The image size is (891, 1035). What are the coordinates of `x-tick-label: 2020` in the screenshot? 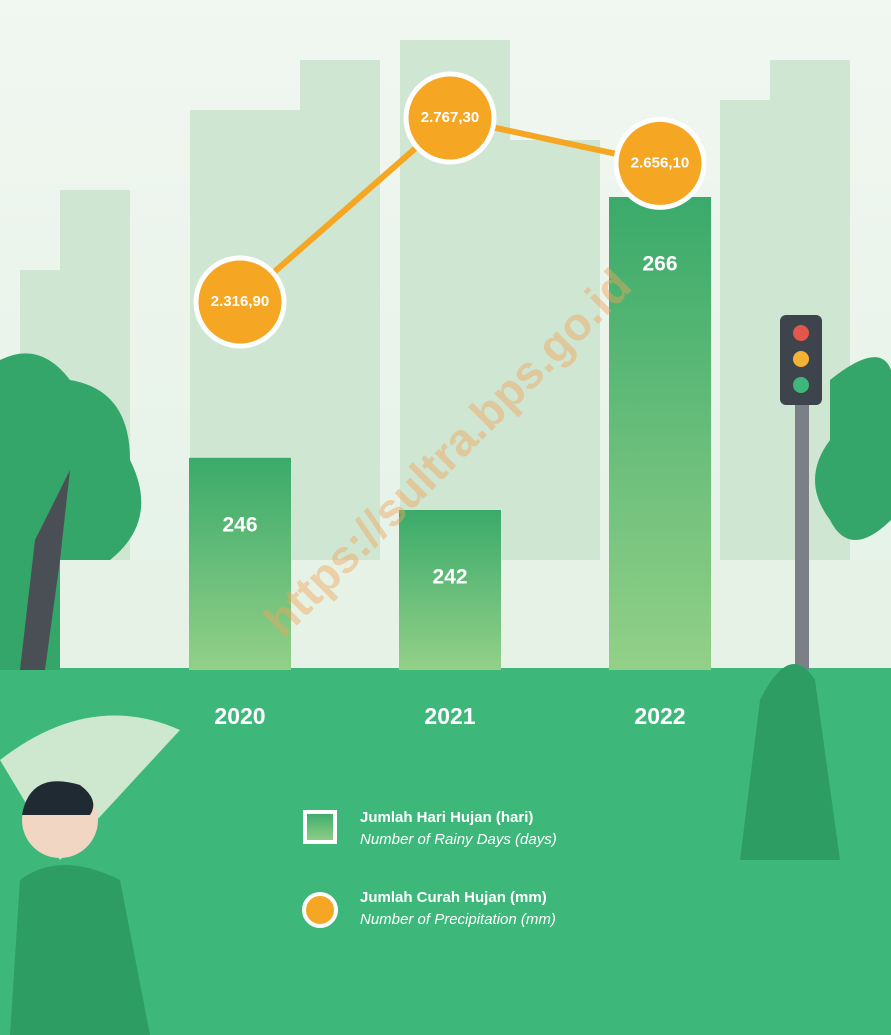 It's located at (239, 716).